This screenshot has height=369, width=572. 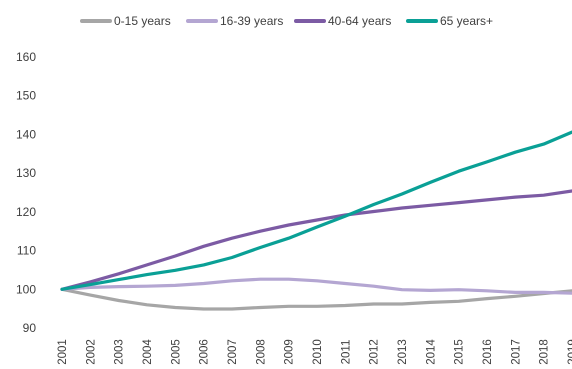 I want to click on x-tick-label: 2009, so click(x=290, y=352).